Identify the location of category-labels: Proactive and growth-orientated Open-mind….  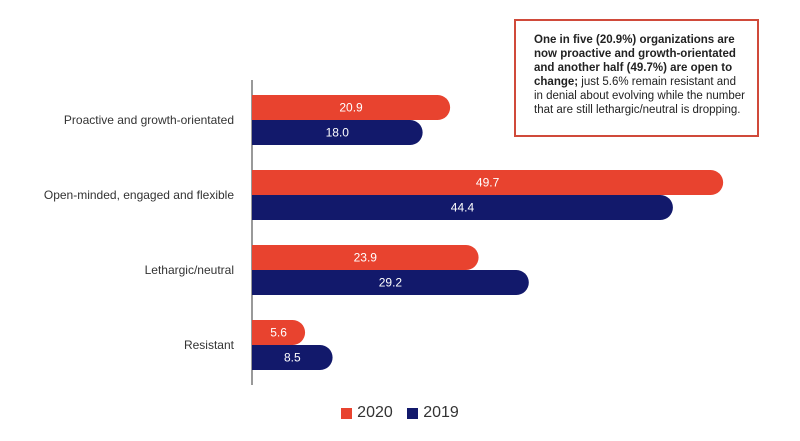
(139, 232).